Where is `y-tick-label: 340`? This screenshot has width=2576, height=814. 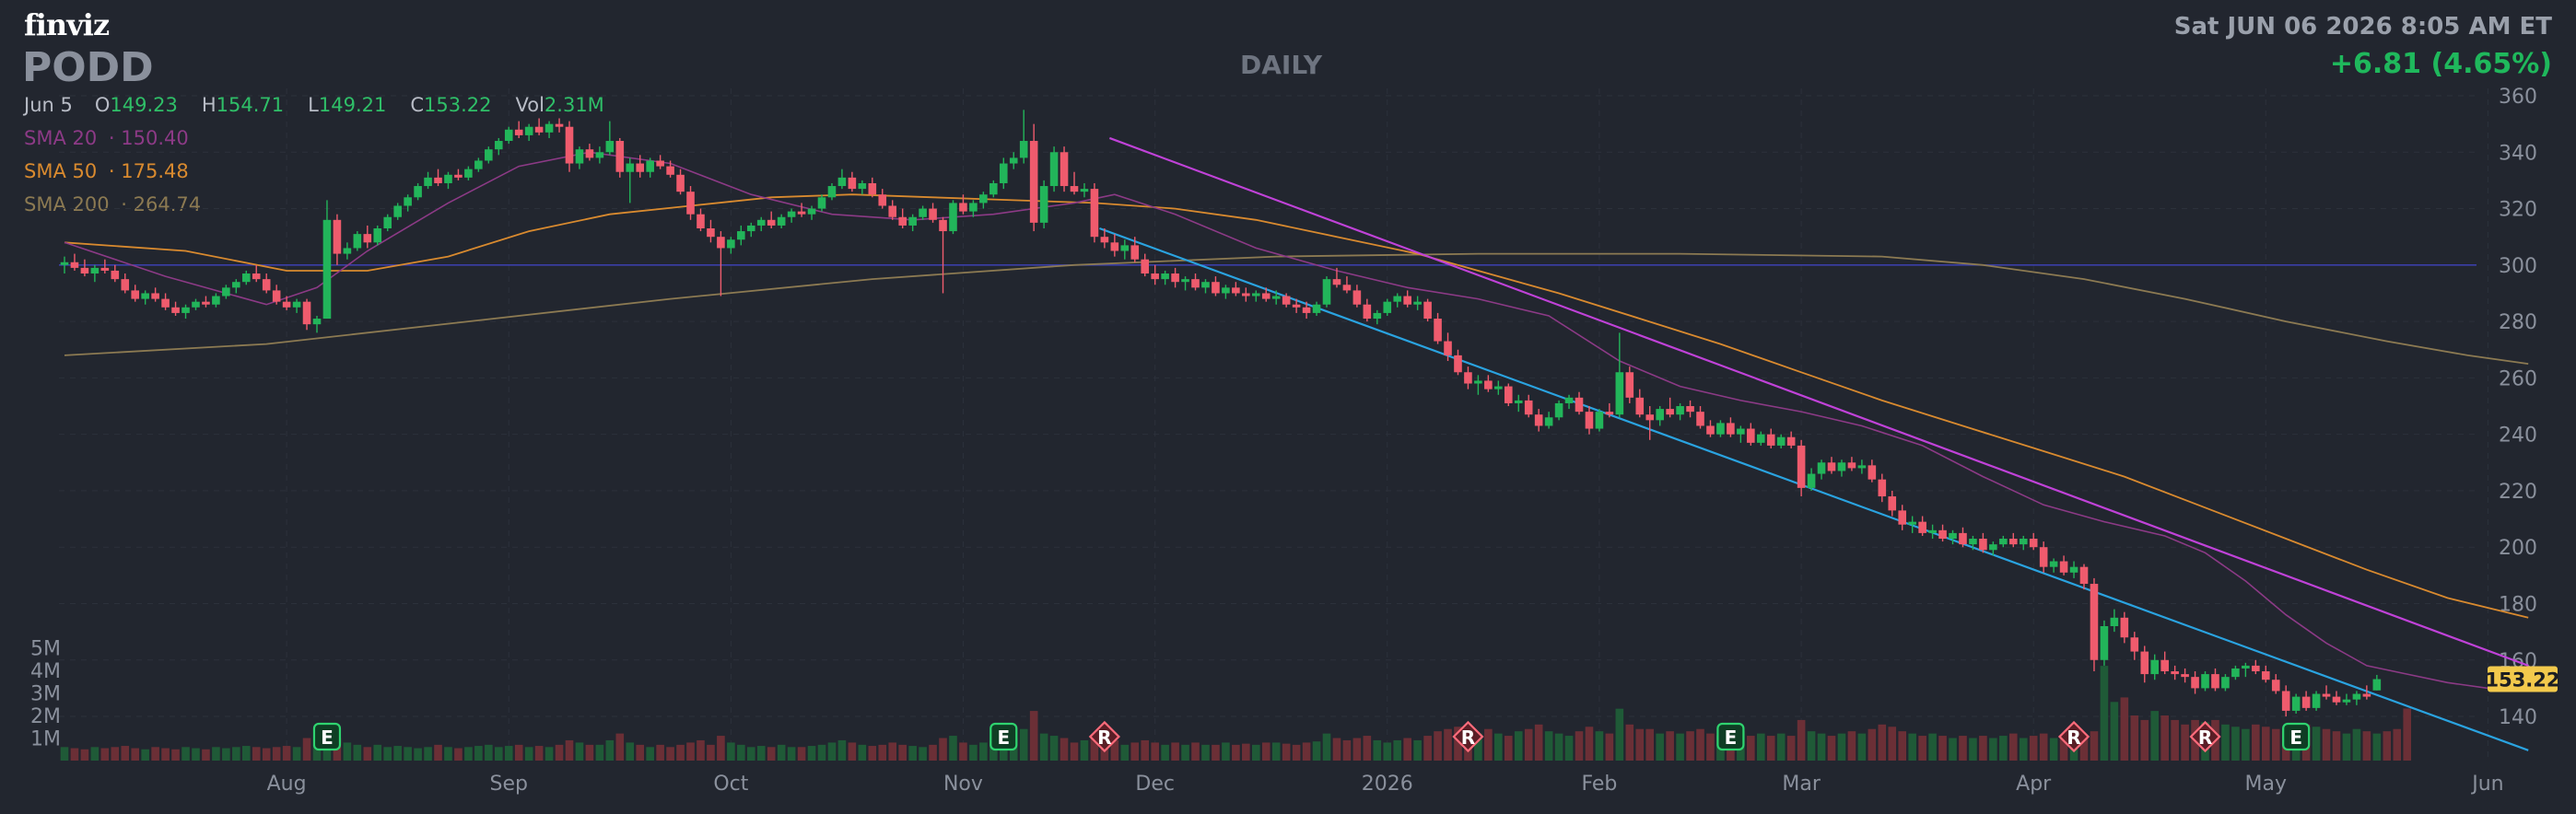
y-tick-label: 340 is located at coordinates (2518, 153).